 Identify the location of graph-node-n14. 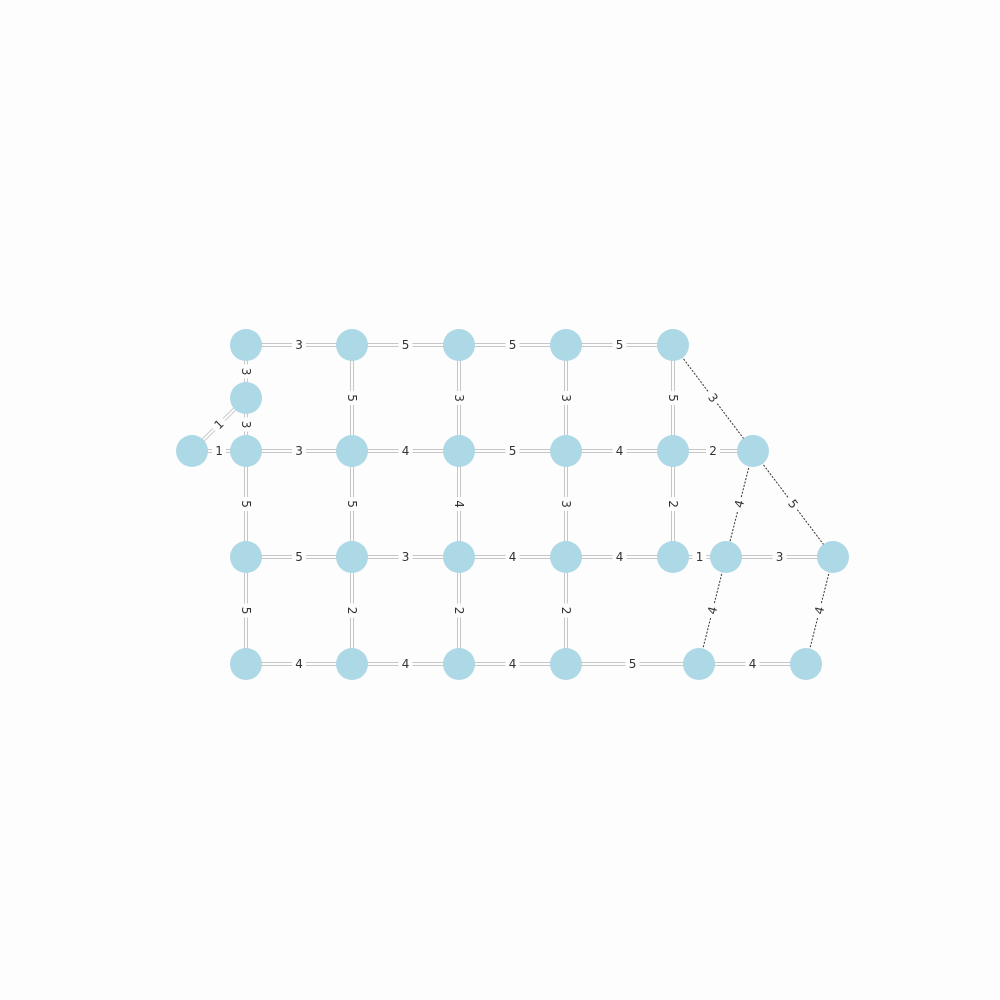
(246, 557).